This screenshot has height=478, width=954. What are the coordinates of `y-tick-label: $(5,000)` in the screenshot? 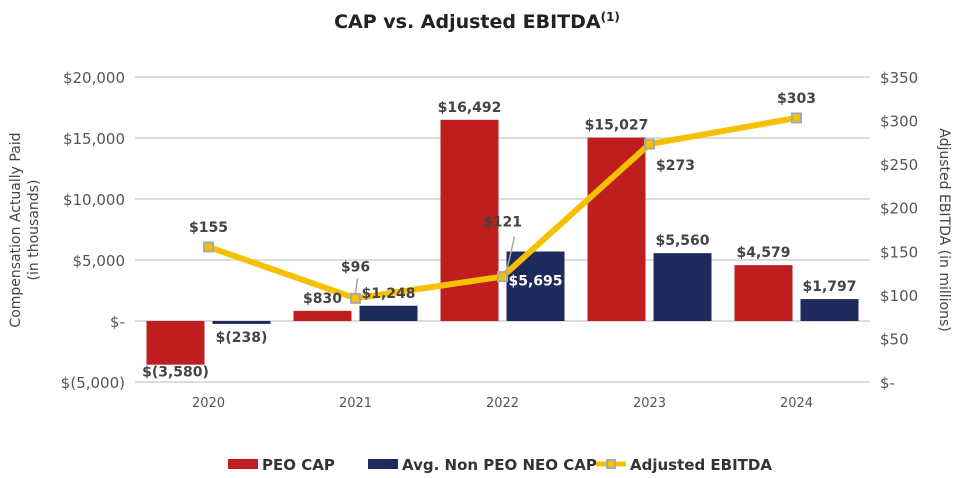 It's located at (93, 383).